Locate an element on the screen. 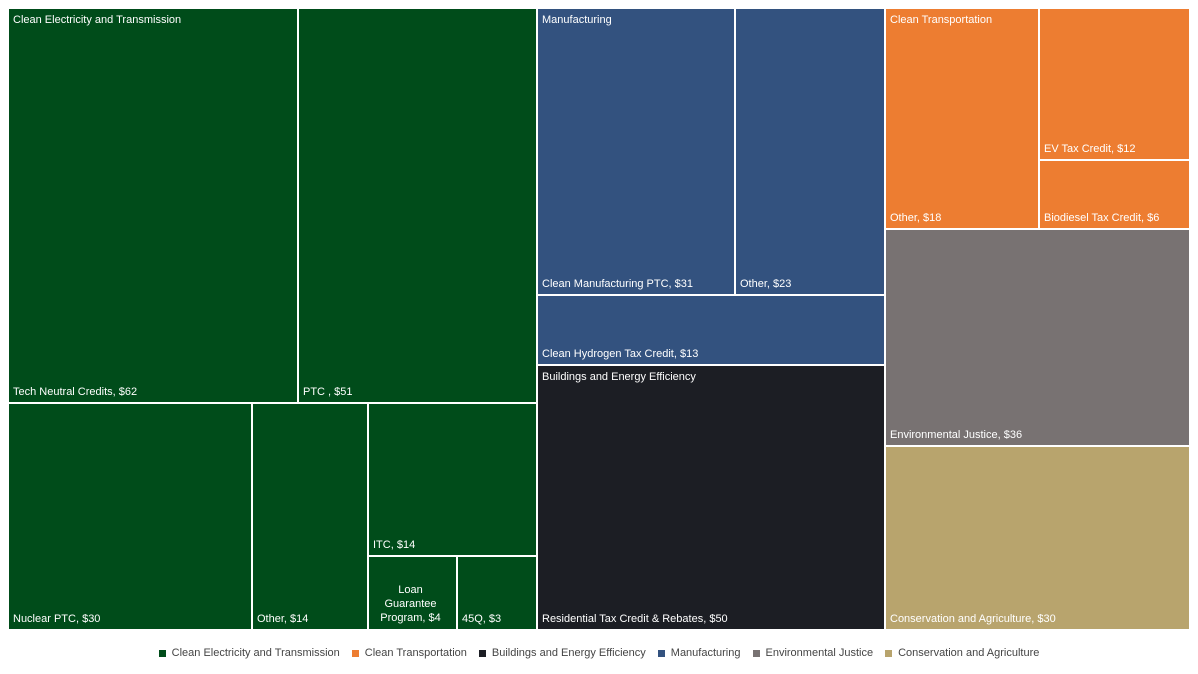  tile-label: Residential Tax Credit & Rebates, $50 is located at coordinates (635, 619).